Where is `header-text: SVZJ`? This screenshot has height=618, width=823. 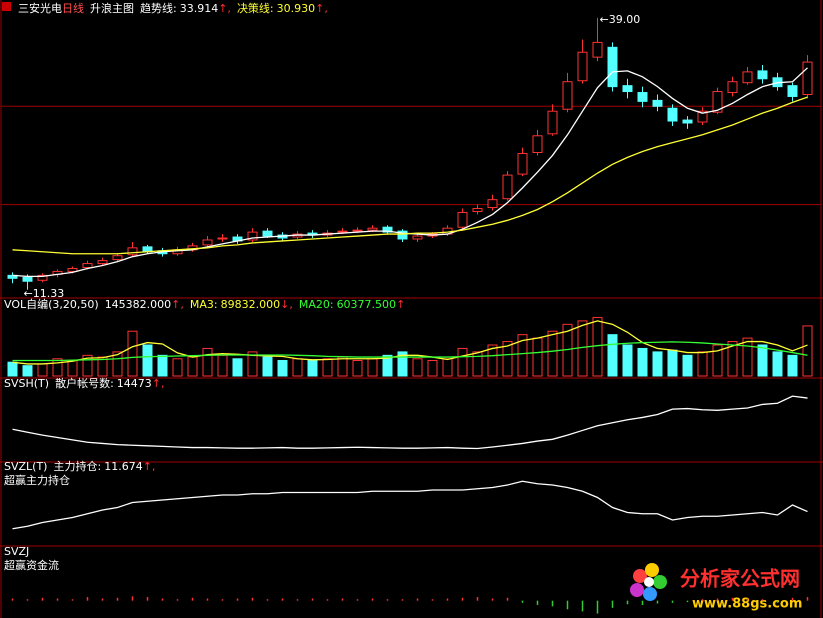
header-text: SVZJ is located at coordinates (16, 551).